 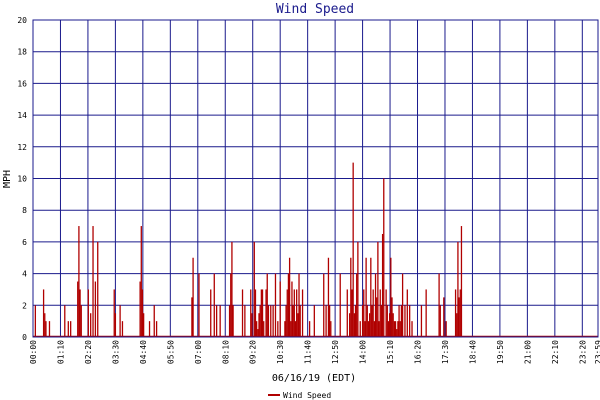 What do you see at coordinates (22, 52) in the screenshot?
I see `y-tick-label: 18` at bounding box center [22, 52].